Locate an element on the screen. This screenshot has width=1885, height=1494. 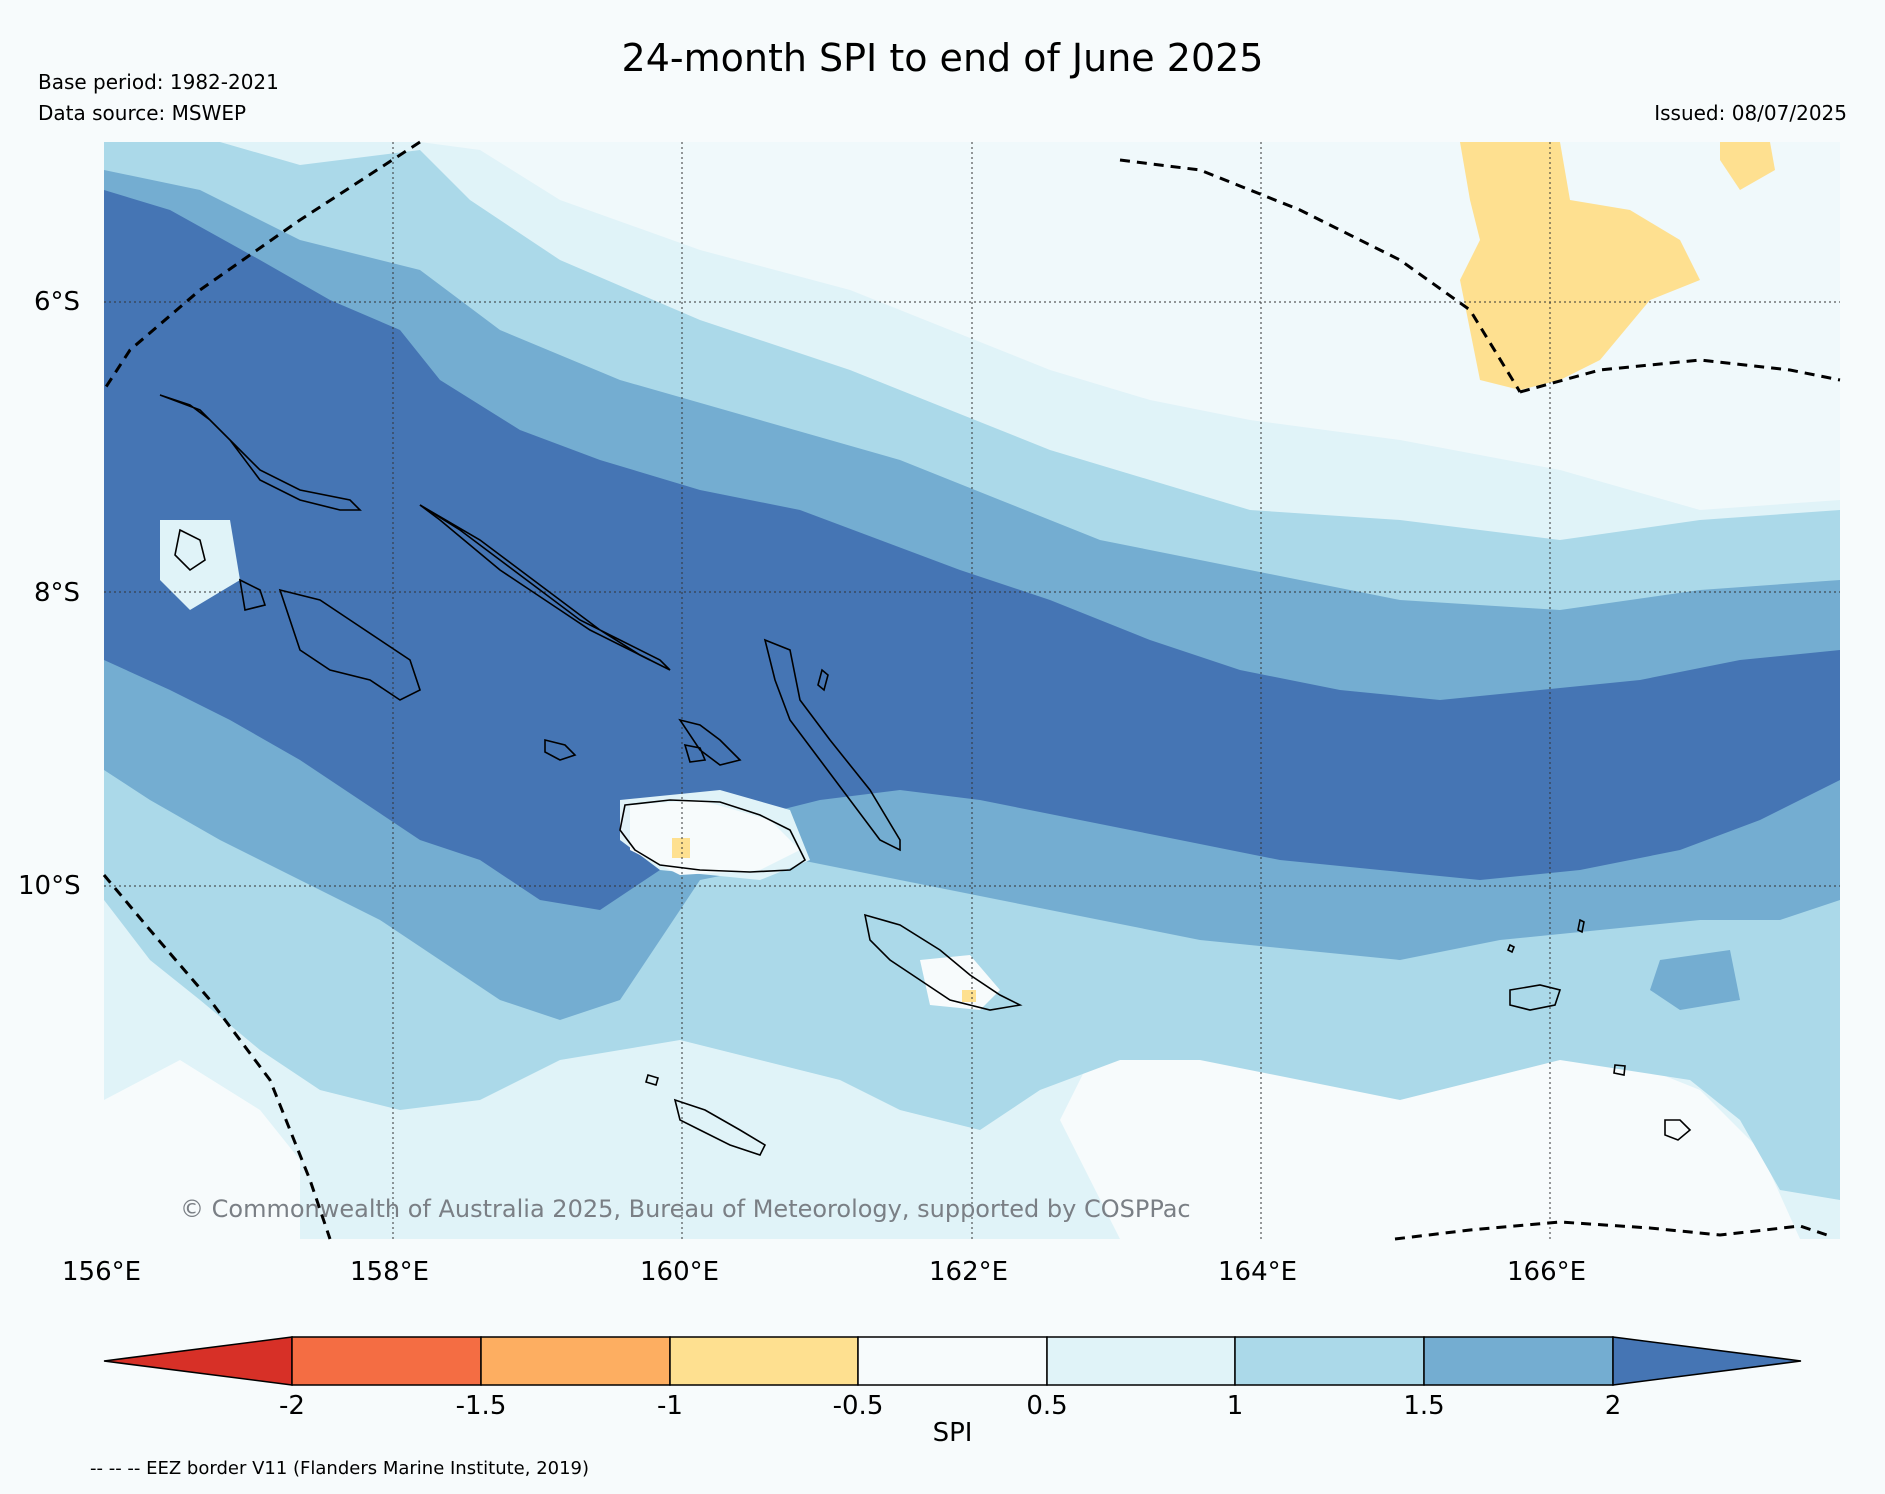
coastline-russell-islands is located at coordinates (560, 749).